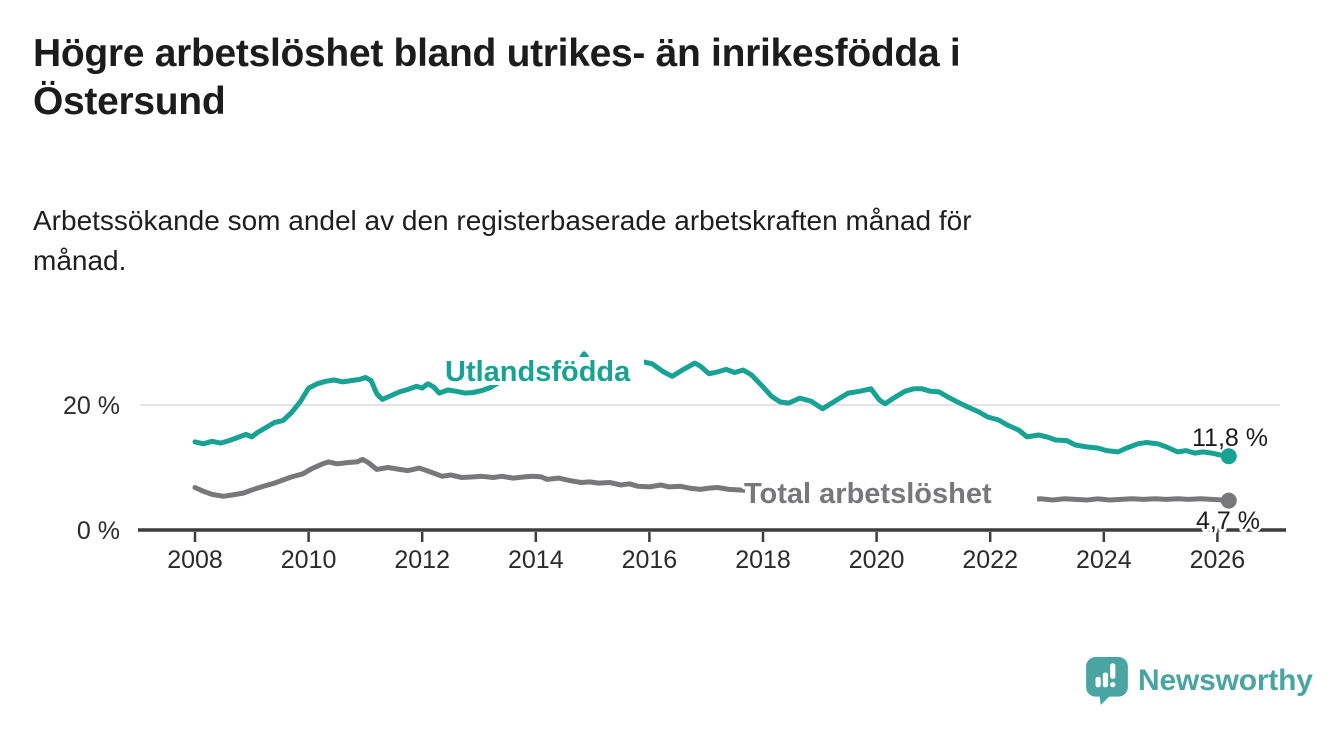  What do you see at coordinates (1230, 438) in the screenshot?
I see `end-value-label-0: 11,8 %` at bounding box center [1230, 438].